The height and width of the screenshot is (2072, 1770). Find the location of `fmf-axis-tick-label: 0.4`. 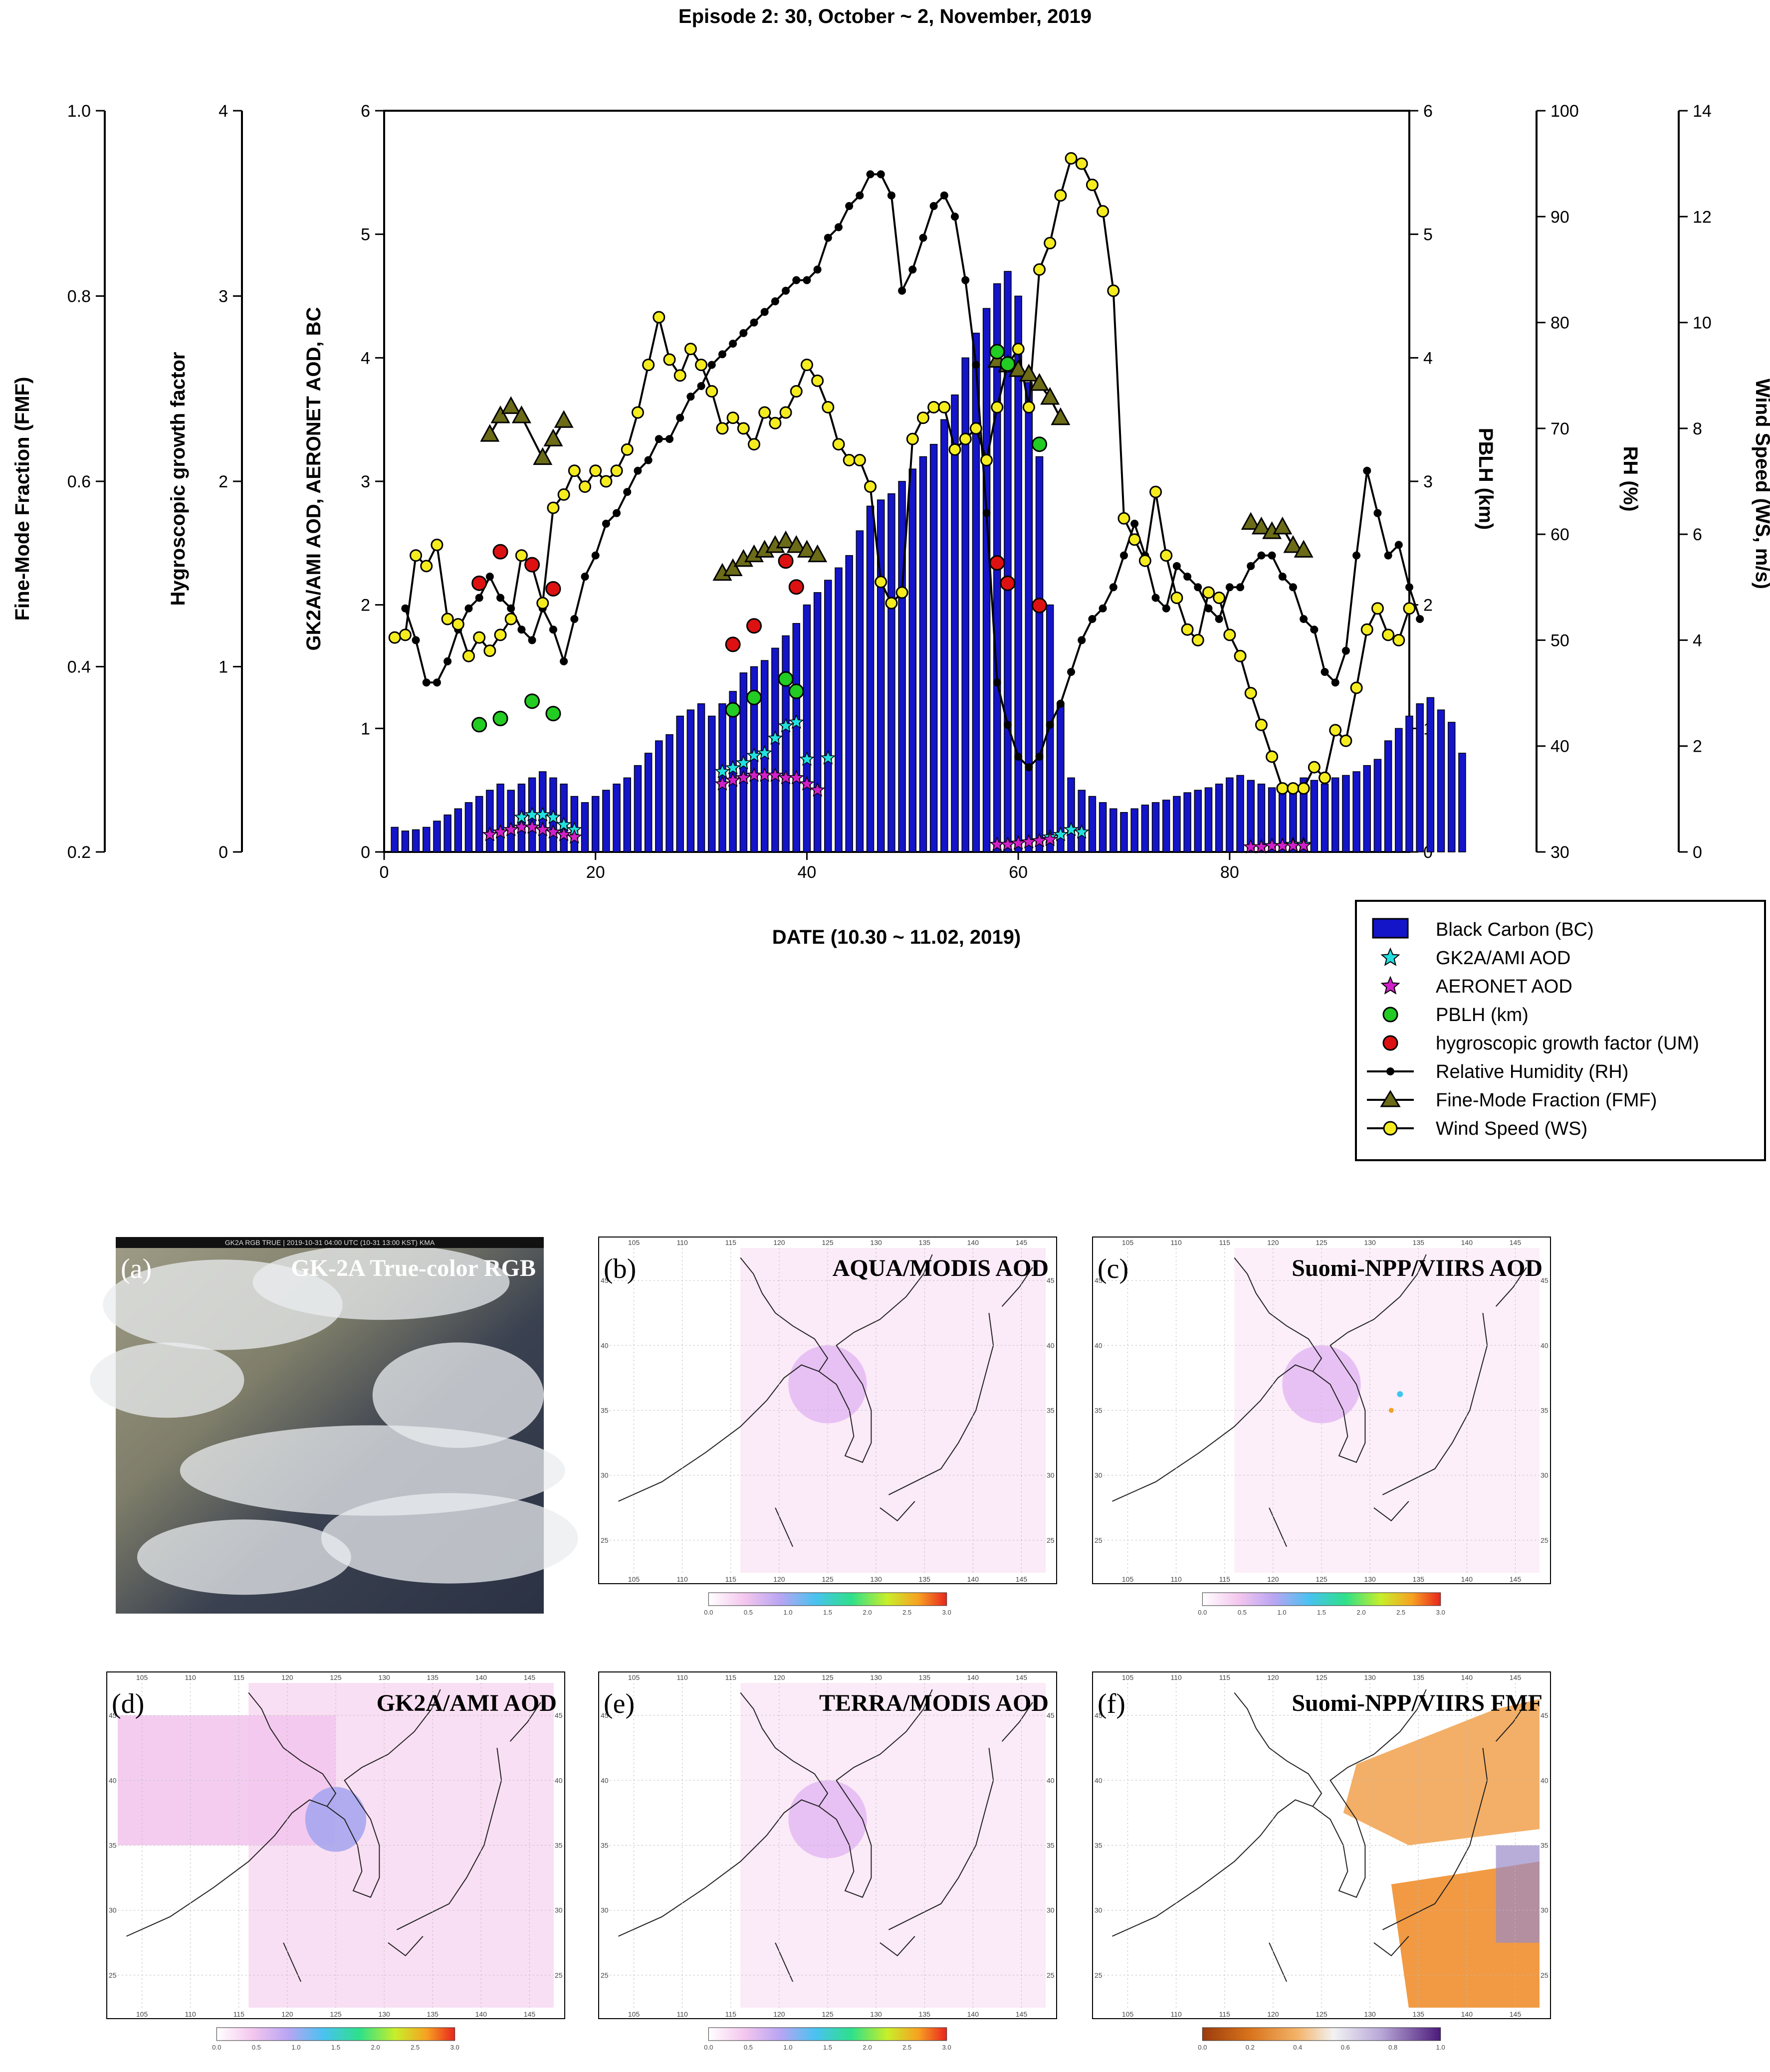

fmf-axis-tick-label: 0.4 is located at coordinates (79, 667).